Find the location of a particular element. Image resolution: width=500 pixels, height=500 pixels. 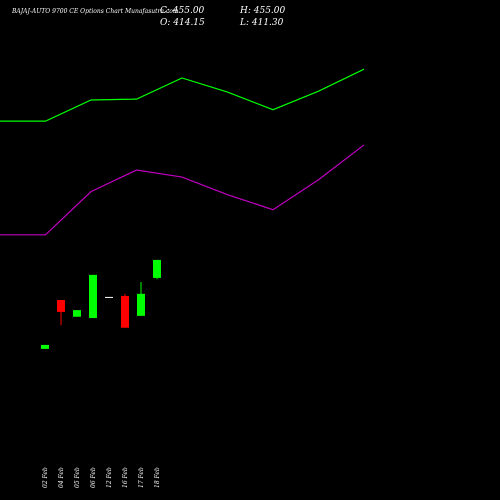

x-tick-label: 18 Feb is located at coordinates (157, 477).